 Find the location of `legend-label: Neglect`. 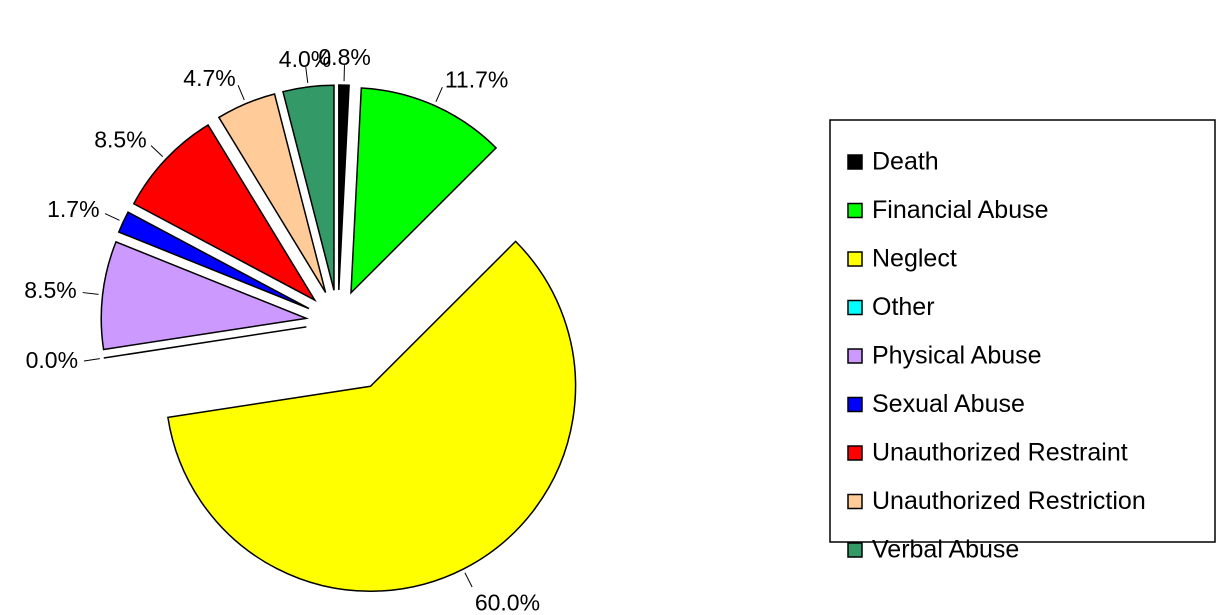

legend-label: Neglect is located at coordinates (914, 259).